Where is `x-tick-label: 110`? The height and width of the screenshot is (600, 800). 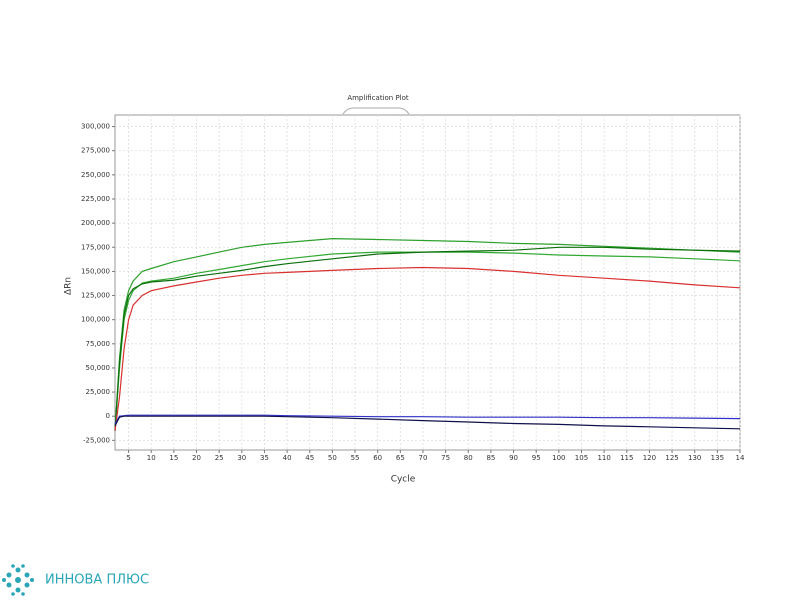
x-tick-label: 110 is located at coordinates (603, 458).